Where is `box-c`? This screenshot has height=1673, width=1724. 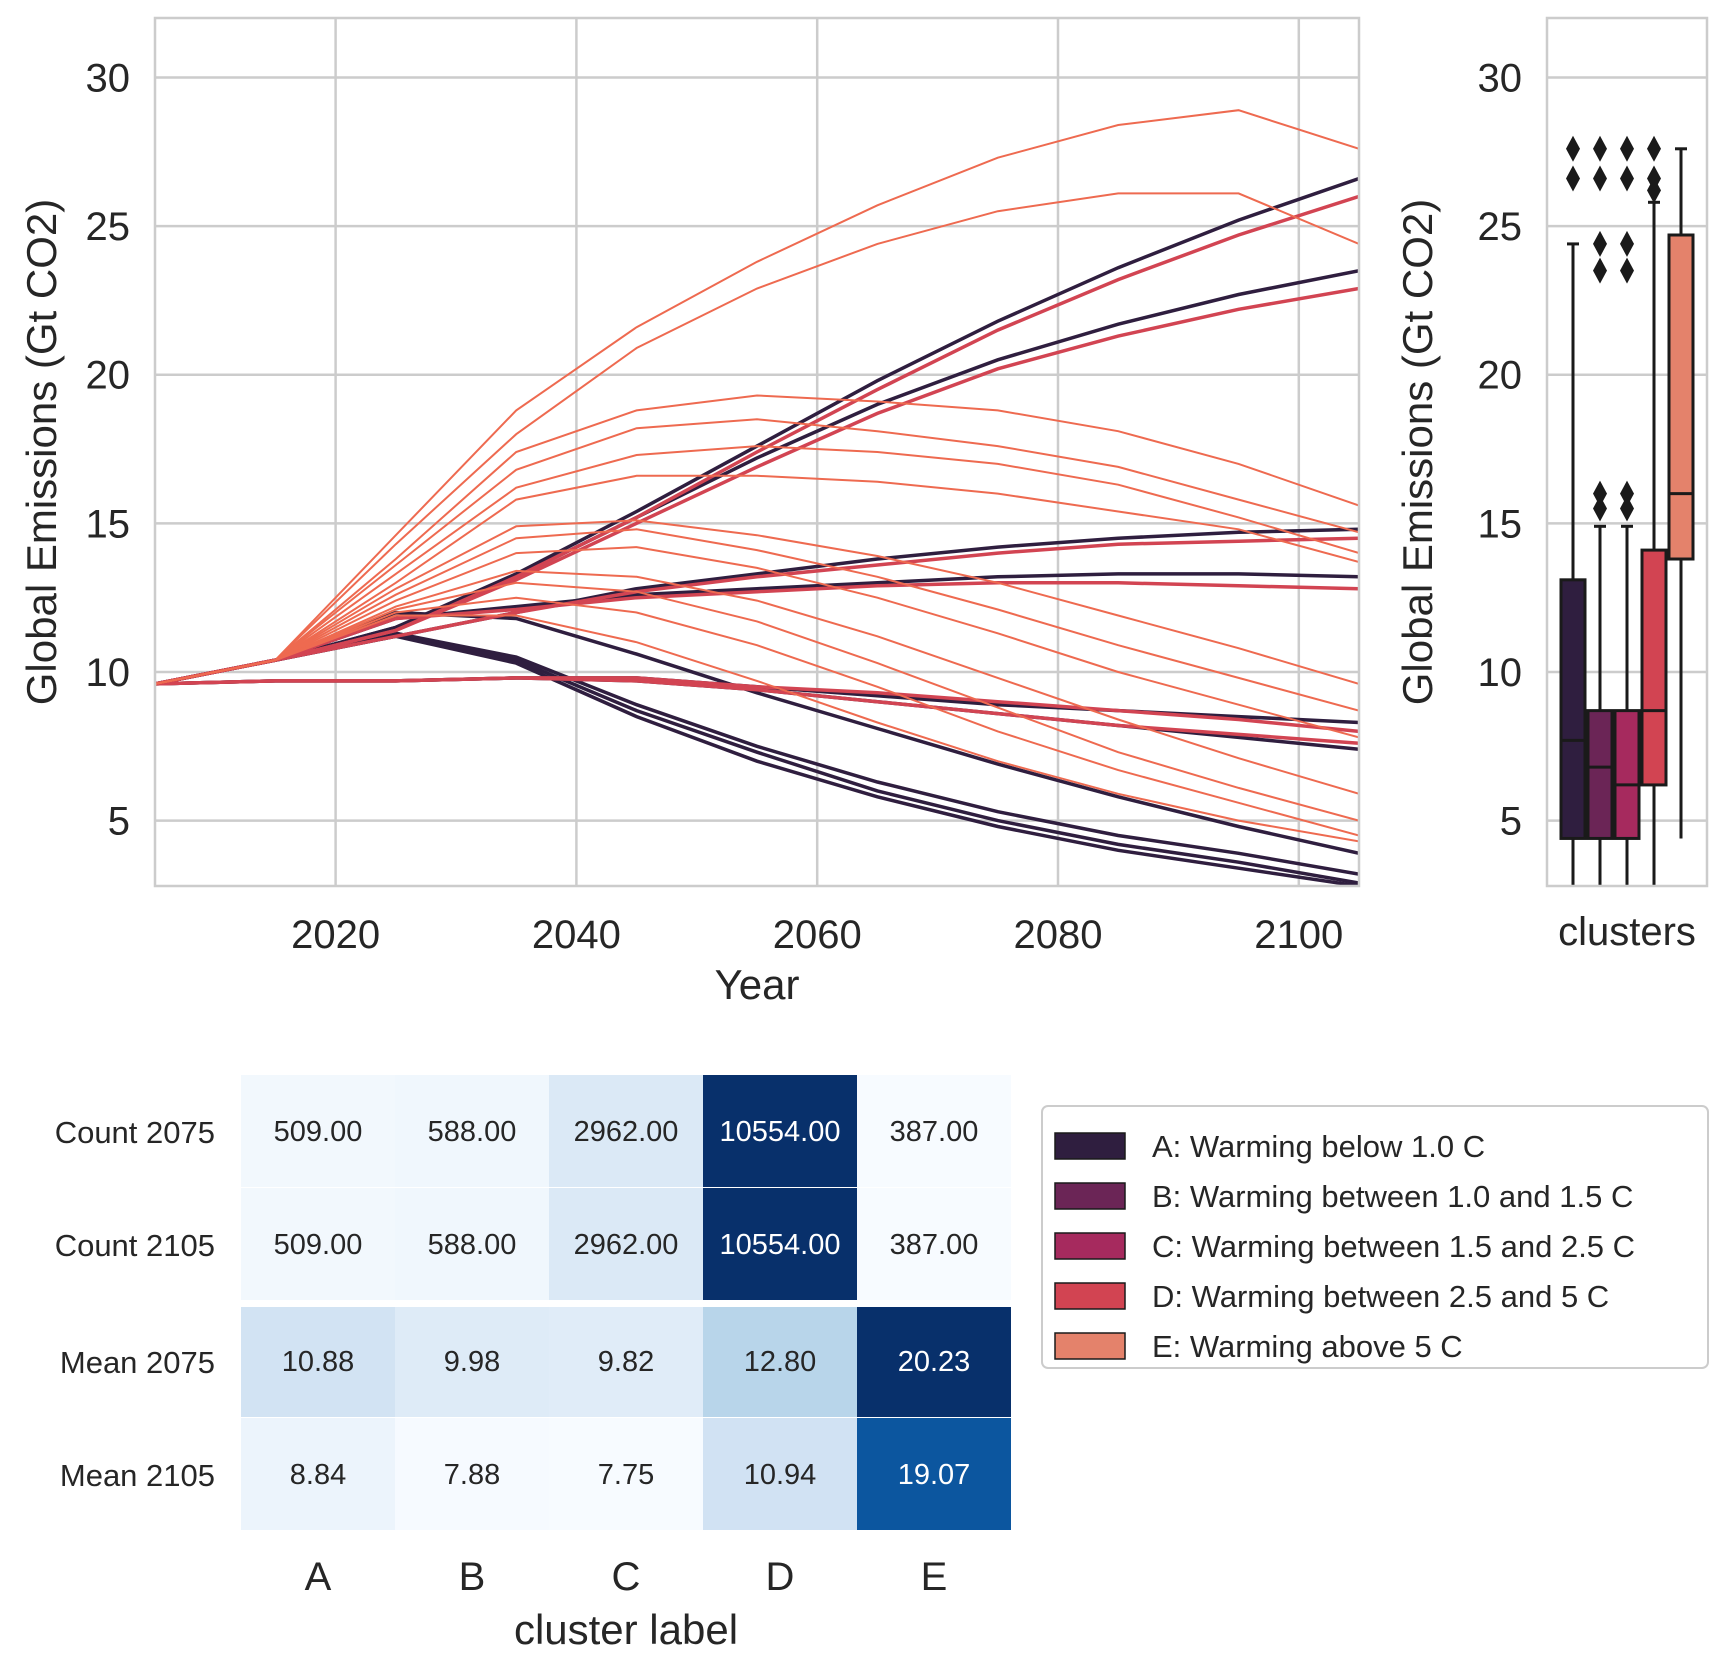
box-c is located at coordinates (1627, 510).